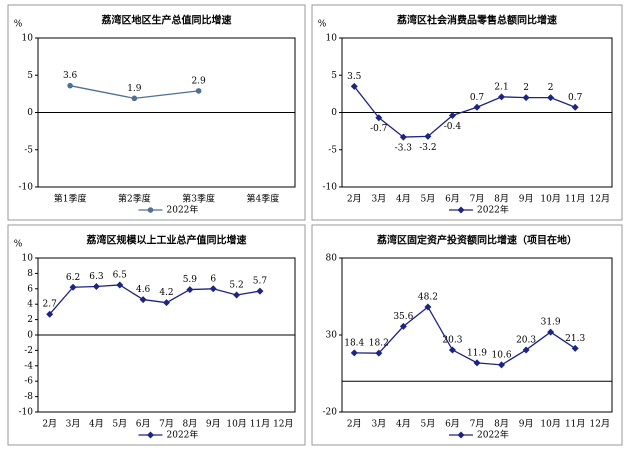 The image size is (640, 454). I want to click on y-tick-label: 30, so click(332, 336).